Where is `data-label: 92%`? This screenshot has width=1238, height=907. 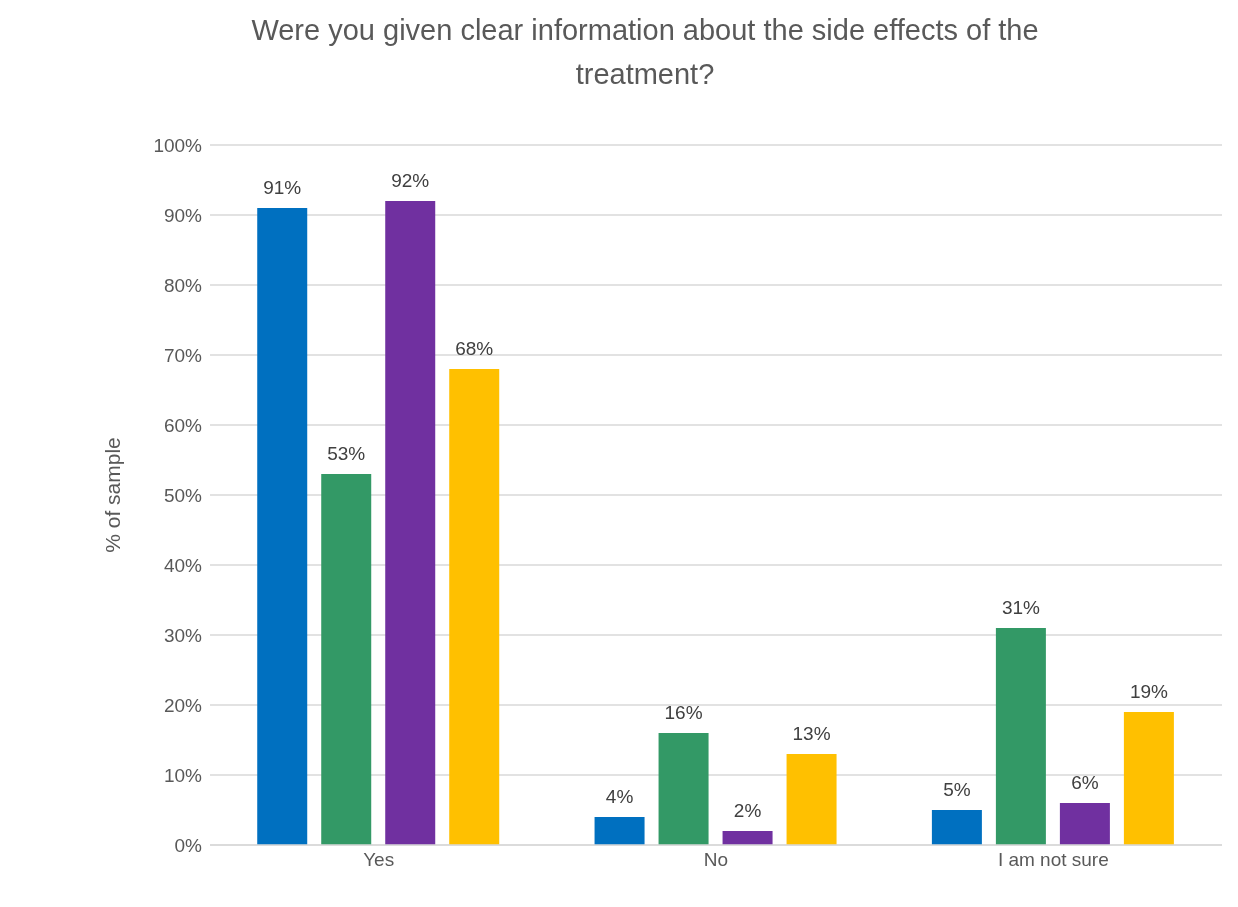
data-label: 92% is located at coordinates (410, 180).